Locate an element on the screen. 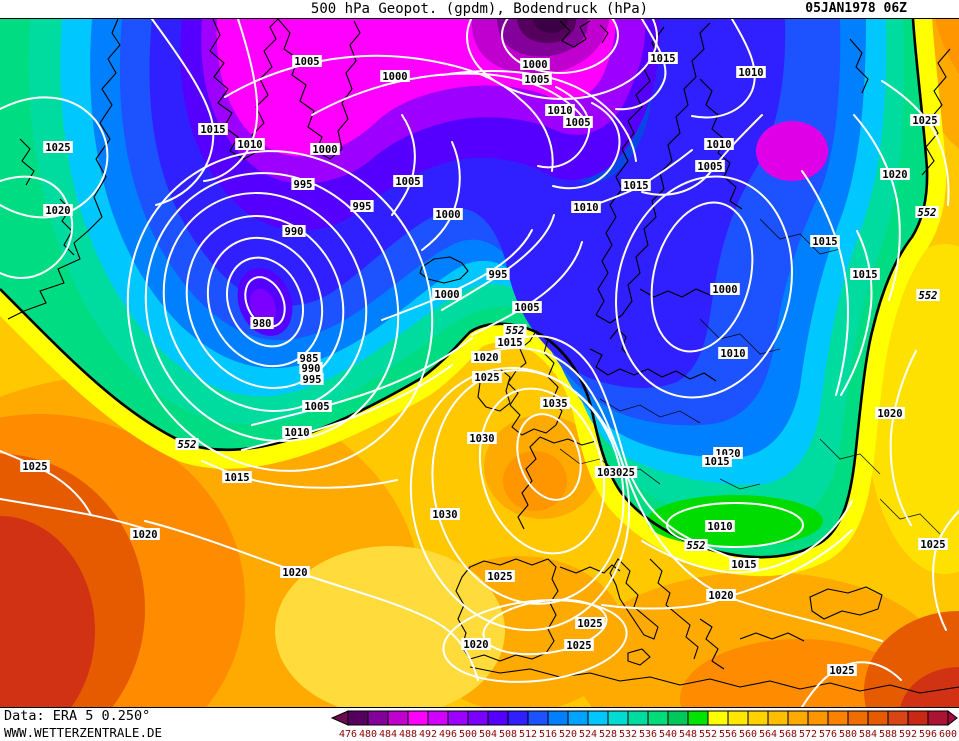  svg-text: 1030 is located at coordinates (481, 439).